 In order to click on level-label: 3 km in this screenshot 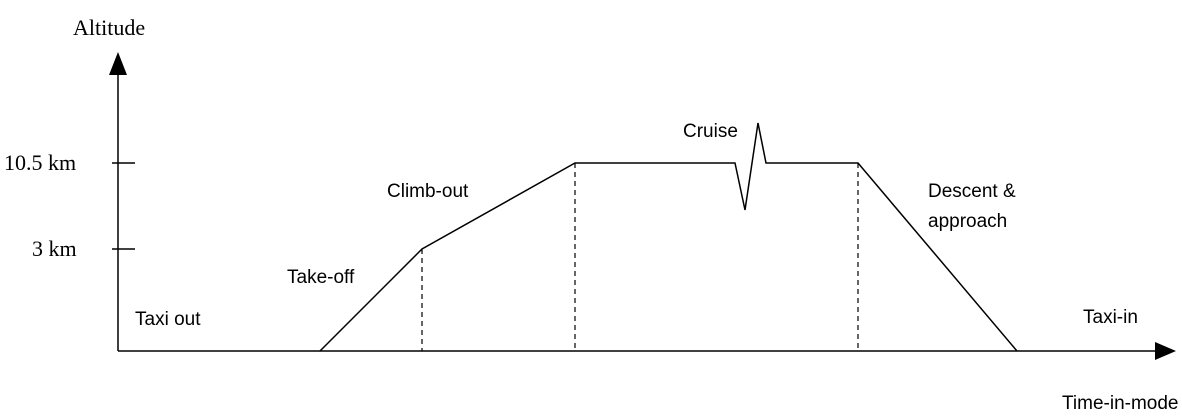, I will do `click(54, 248)`.